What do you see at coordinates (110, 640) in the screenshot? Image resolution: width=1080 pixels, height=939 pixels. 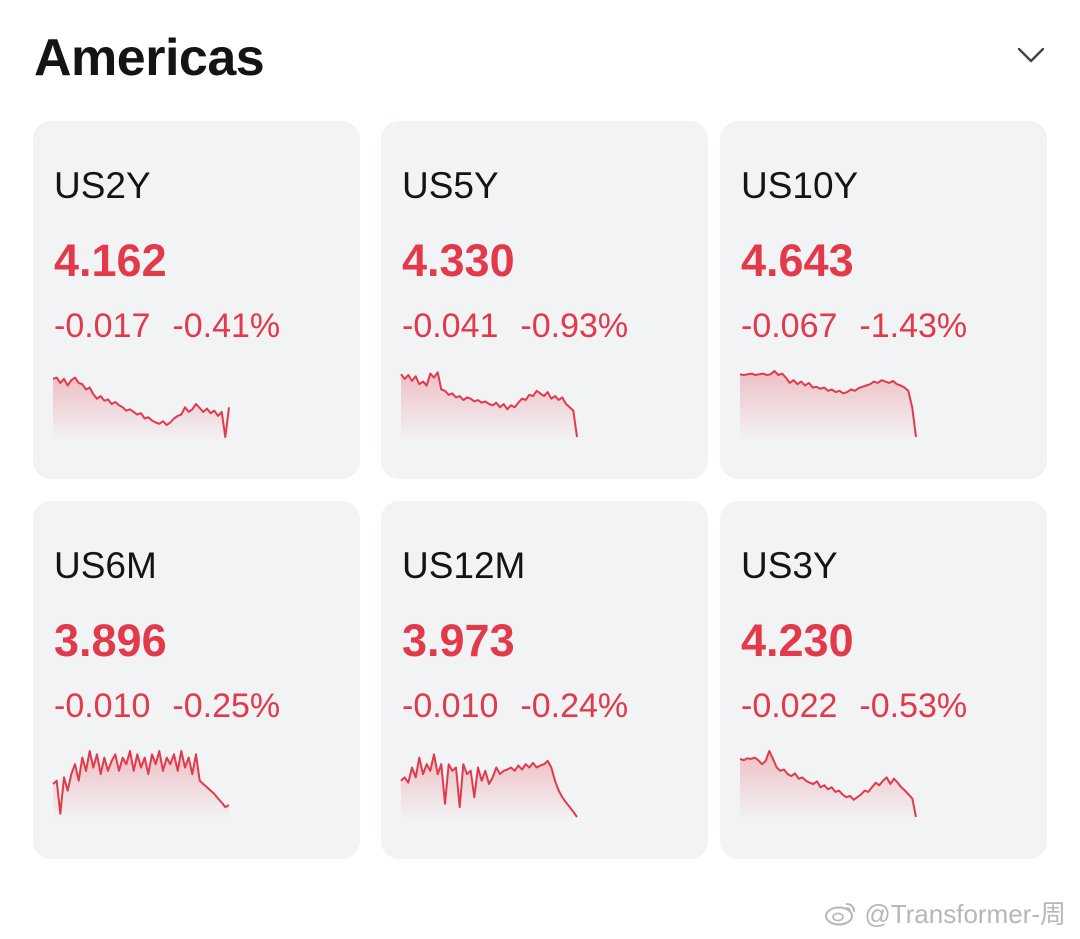 I see `card-price: 3.896` at bounding box center [110, 640].